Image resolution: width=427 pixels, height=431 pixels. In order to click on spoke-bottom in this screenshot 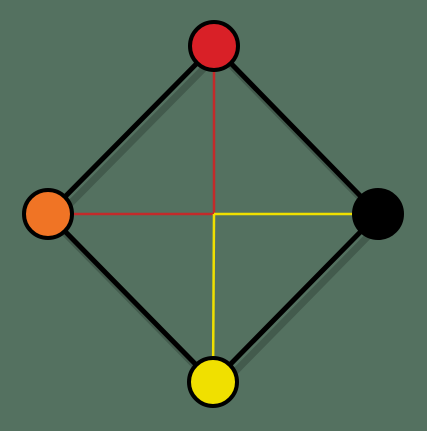, I will do `click(213, 298)`.